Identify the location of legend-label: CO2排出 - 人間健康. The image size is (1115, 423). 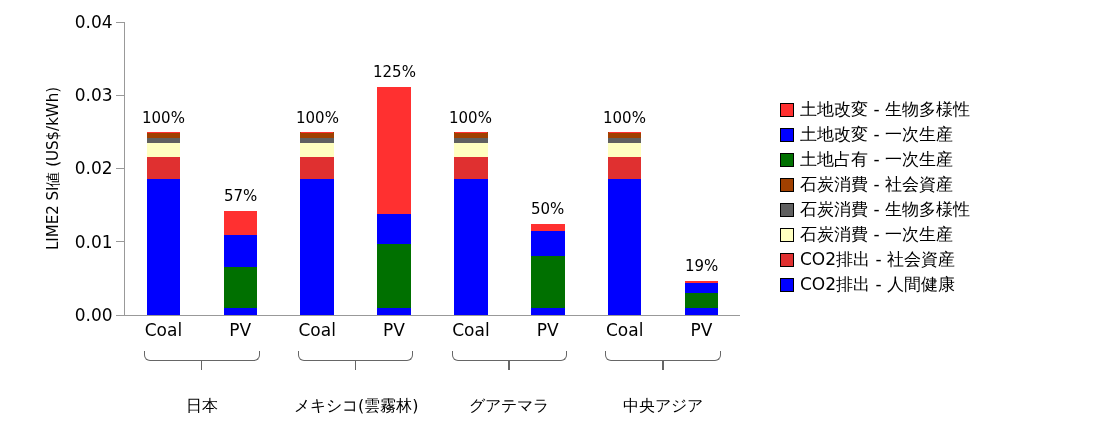
(878, 284).